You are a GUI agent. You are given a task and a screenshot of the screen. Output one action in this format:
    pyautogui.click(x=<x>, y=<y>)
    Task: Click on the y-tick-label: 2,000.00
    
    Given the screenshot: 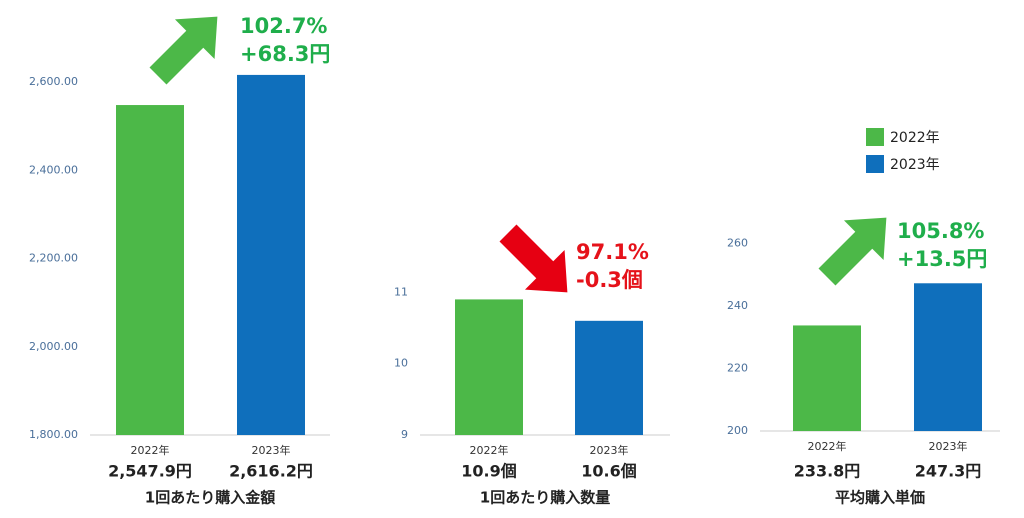 What is the action you would take?
    pyautogui.click(x=53, y=346)
    